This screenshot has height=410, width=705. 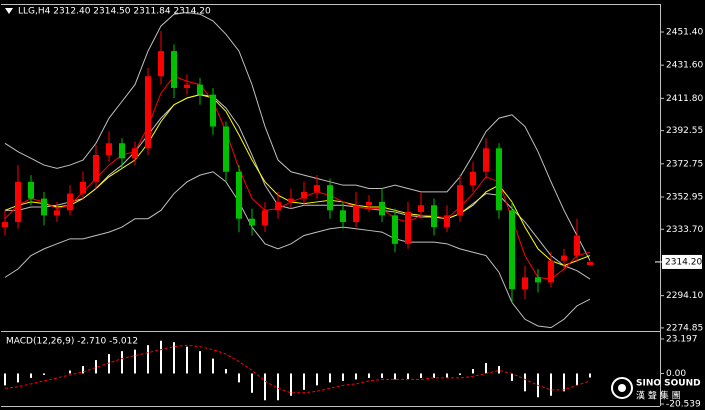 I want to click on y-tick-label: 0.00, so click(x=676, y=374).